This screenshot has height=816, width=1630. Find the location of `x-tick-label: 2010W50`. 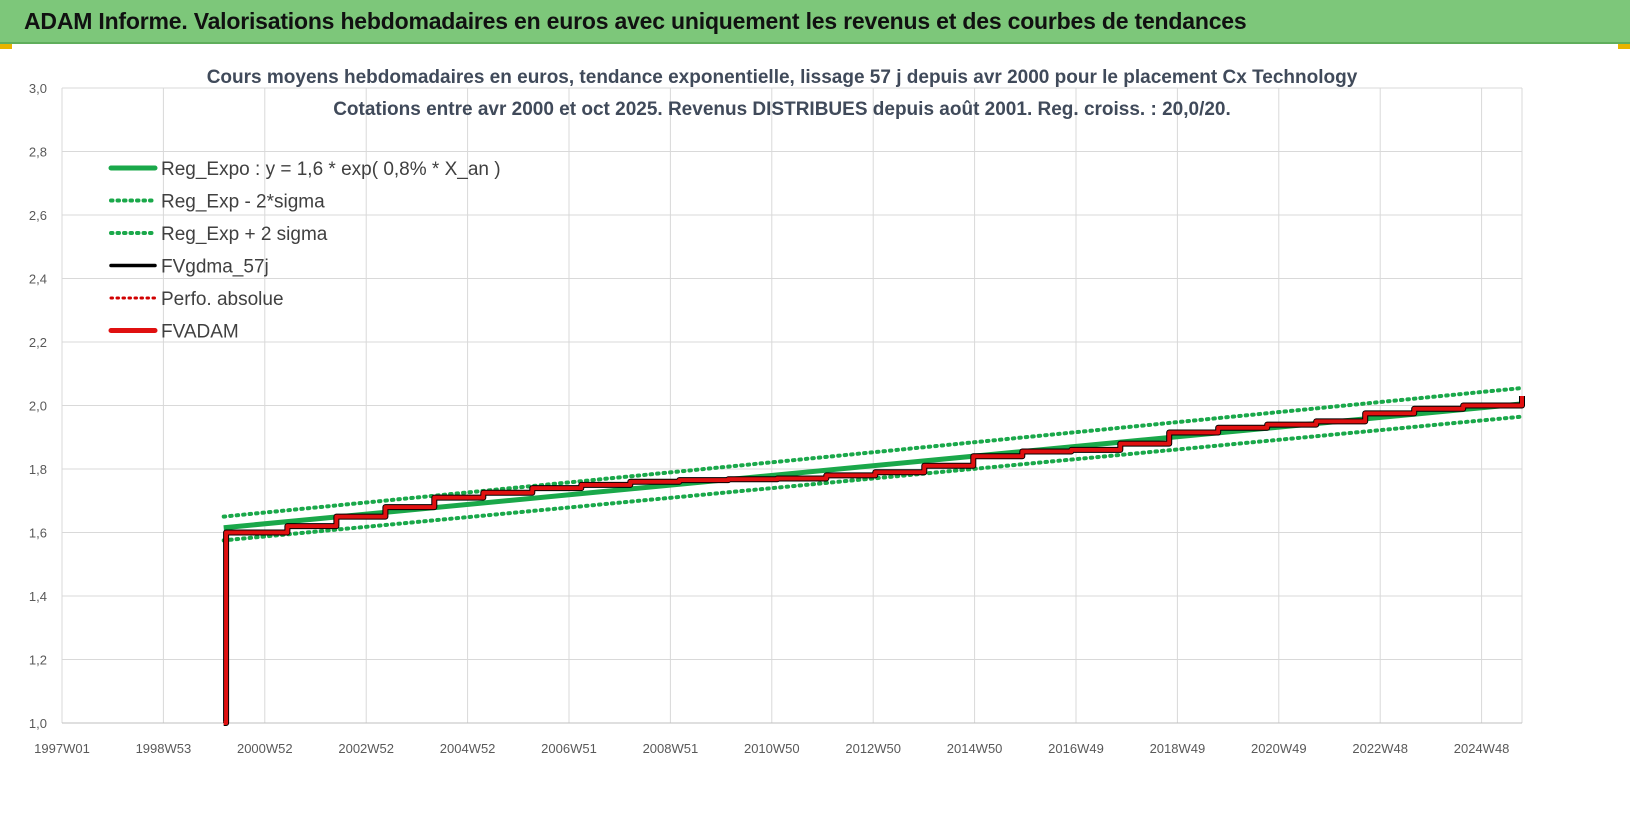

x-tick-label: 2010W50 is located at coordinates (772, 748).